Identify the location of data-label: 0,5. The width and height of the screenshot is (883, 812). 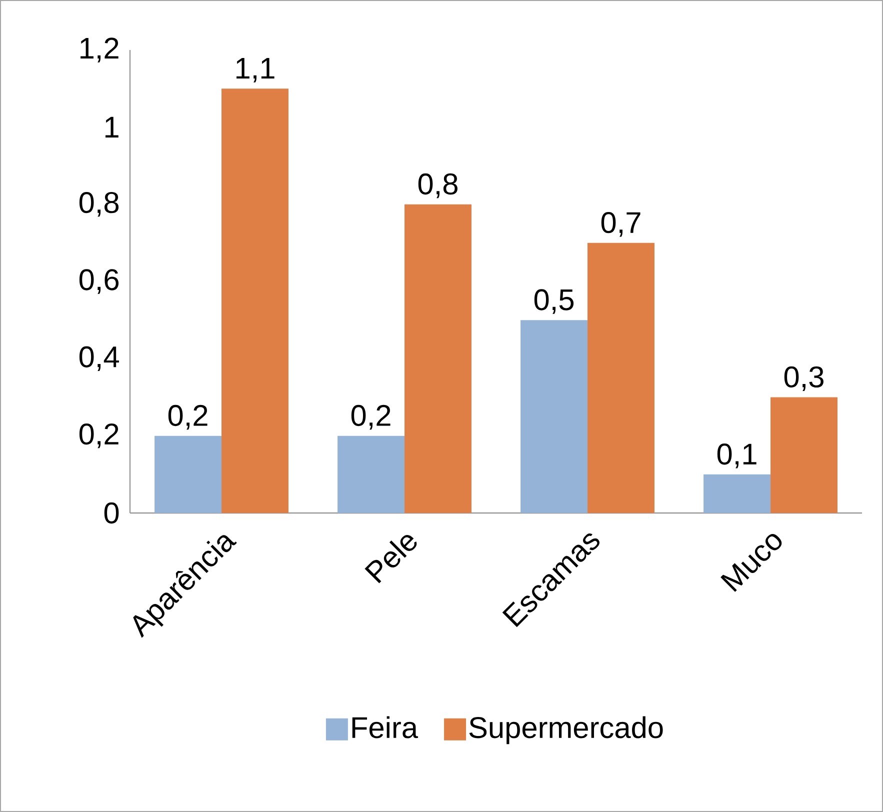
(554, 301).